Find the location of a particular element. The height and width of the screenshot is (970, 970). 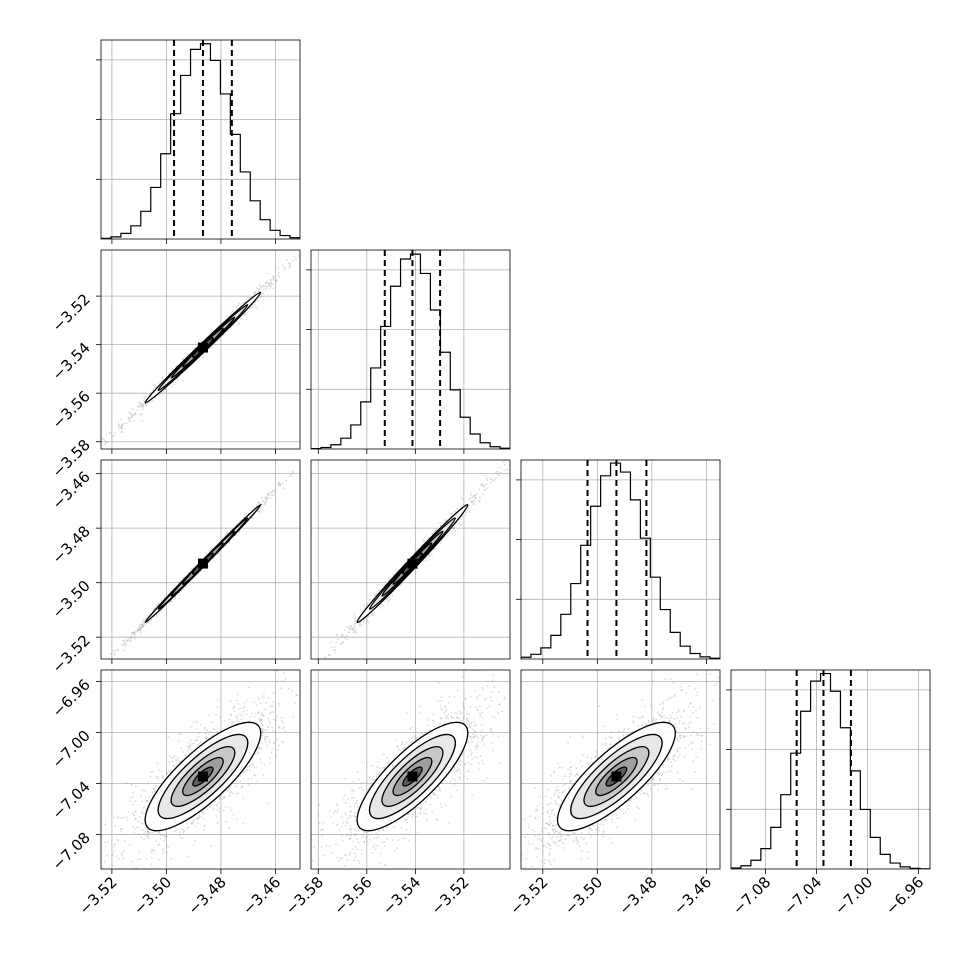

panel-3-1: −3.58 −3.56 −3.54 −3.52 is located at coordinates (396, 793).